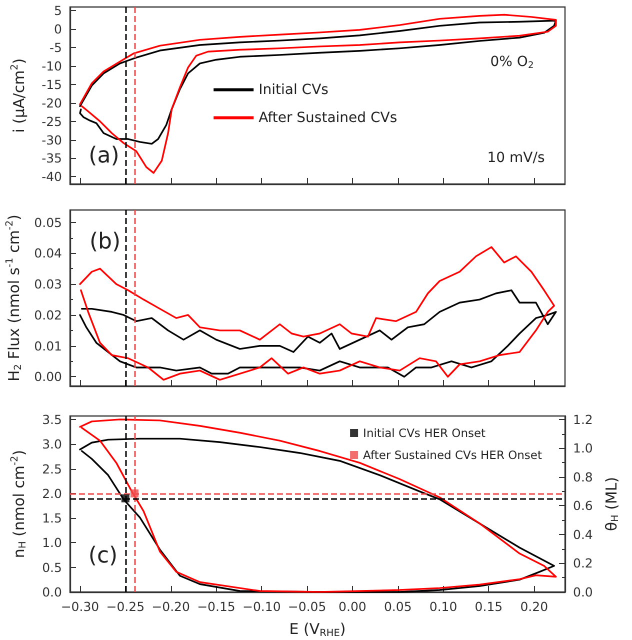  Describe the element at coordinates (52, 592) in the screenshot. I see `y-tick-label: 0.0` at that location.